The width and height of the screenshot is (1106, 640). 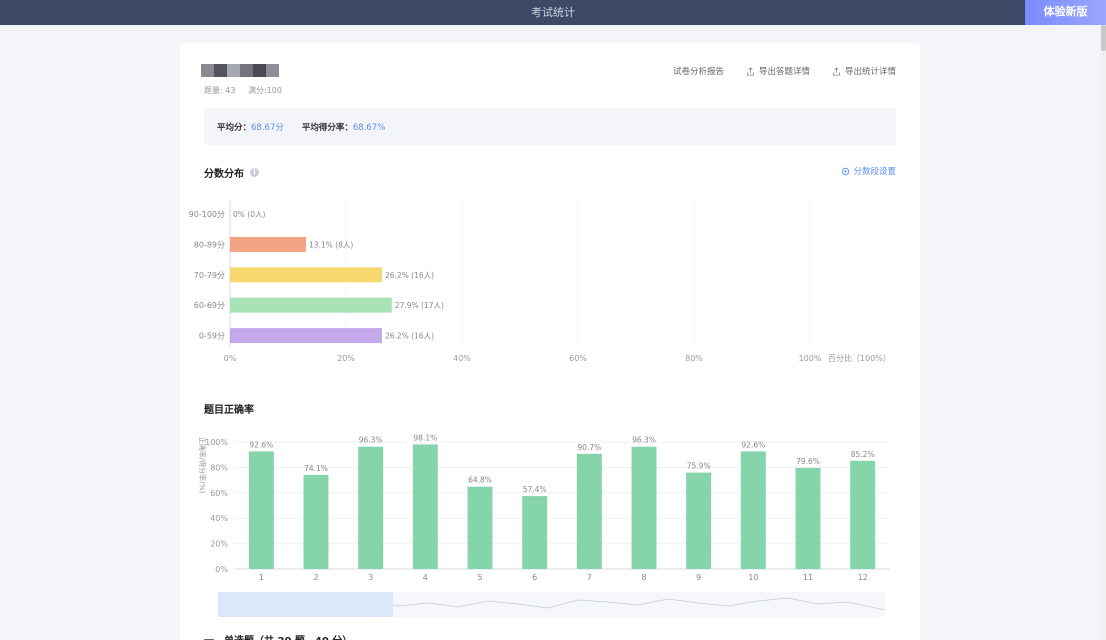 I want to click on analysis-report-link: 试卷分析报告, so click(x=698, y=72).